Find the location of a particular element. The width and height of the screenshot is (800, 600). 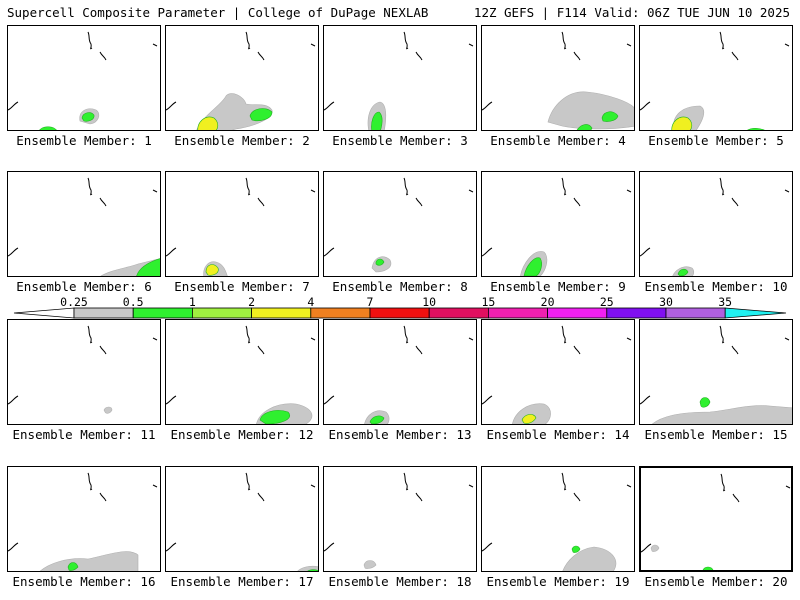

ensemble-member-12-map is located at coordinates (242, 372).